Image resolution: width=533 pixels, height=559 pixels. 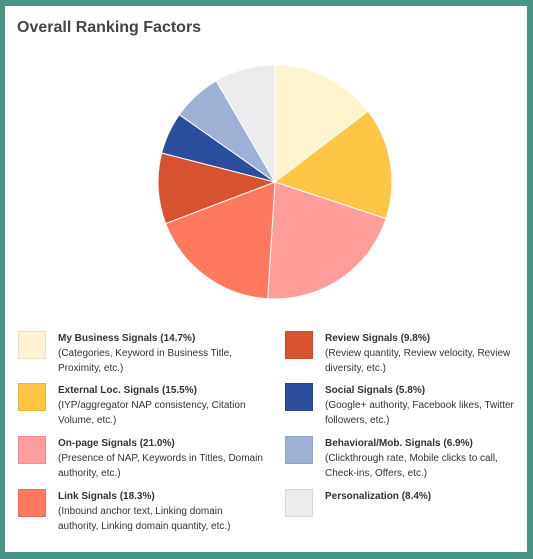 I want to click on pie-slice-personalization, so click(x=245, y=124).